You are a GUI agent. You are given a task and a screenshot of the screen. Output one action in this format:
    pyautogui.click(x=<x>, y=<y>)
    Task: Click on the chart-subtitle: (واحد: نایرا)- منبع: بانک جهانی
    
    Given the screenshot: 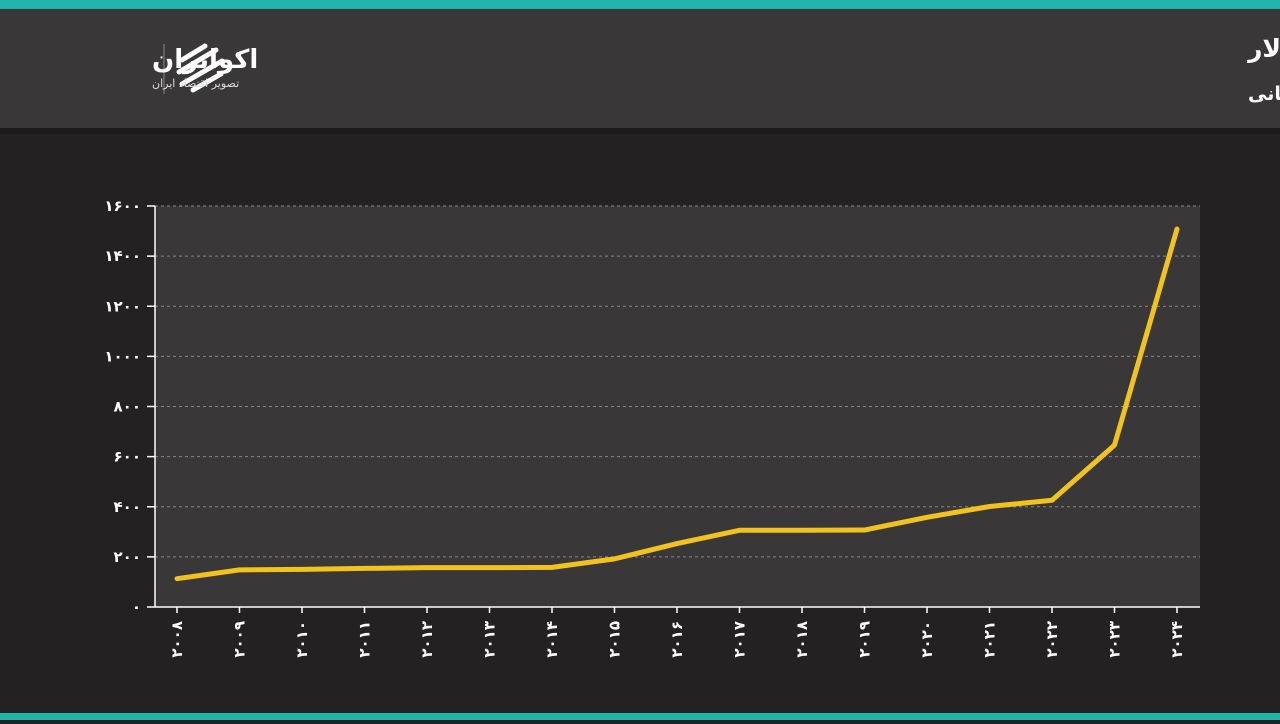 What is the action you would take?
    pyautogui.click(x=1264, y=94)
    